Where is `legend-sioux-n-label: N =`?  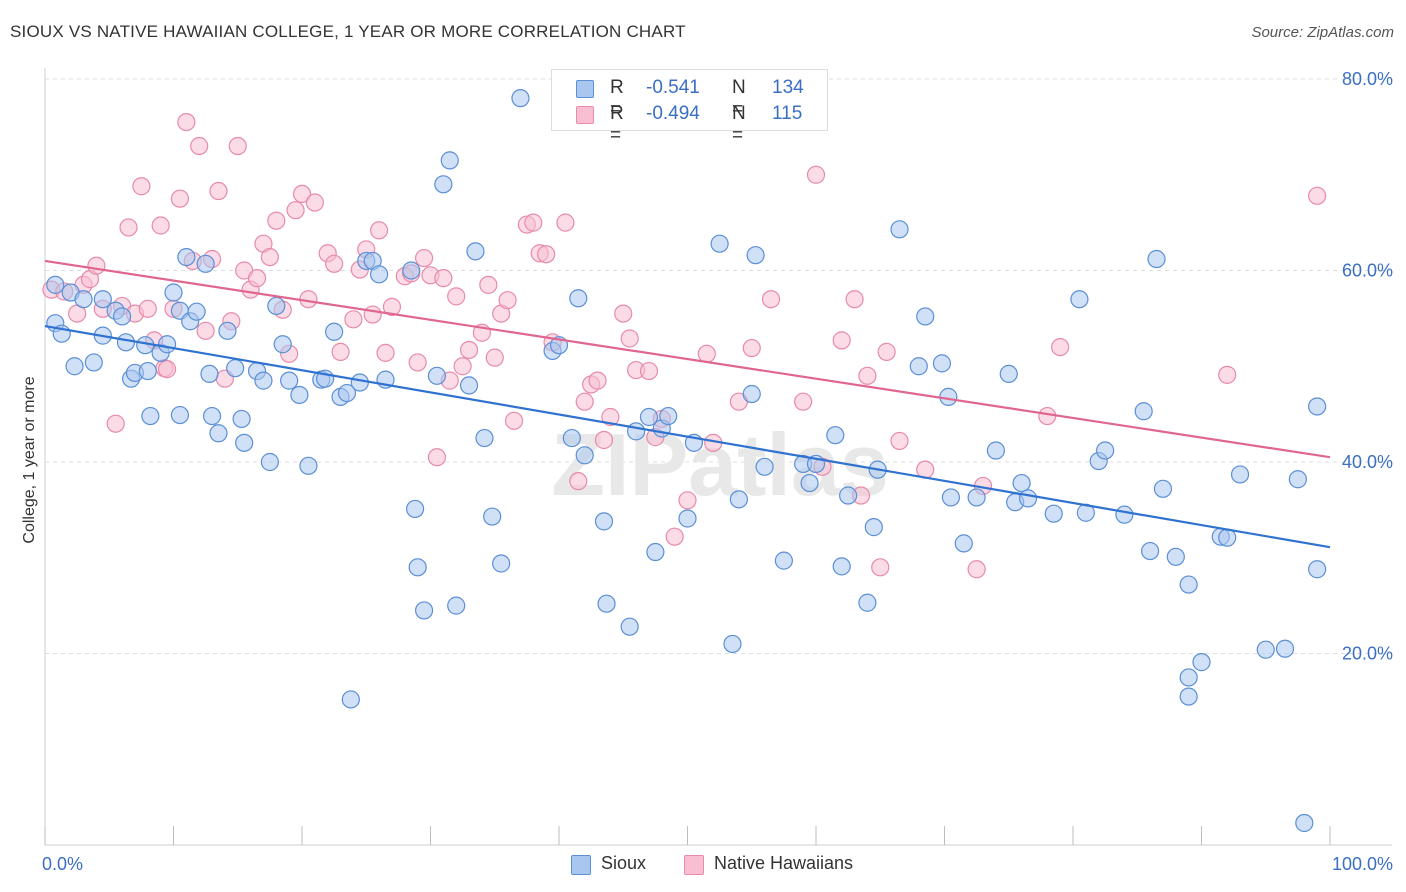
legend-sioux-n-label: N = is located at coordinates (739, 98).